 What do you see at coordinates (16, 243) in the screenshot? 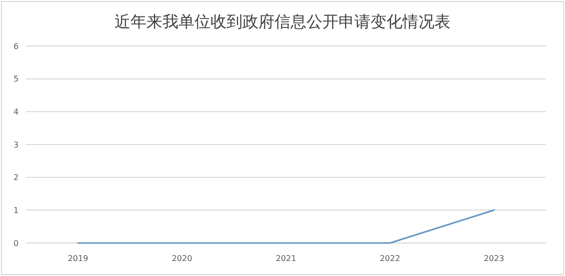
I see `y-tick-label: 0` at bounding box center [16, 243].